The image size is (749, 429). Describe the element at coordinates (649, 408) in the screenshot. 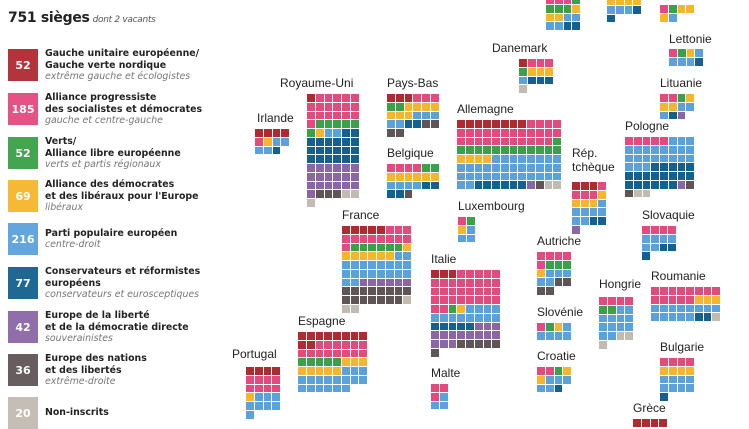

I see `country-label: Grèce` at that location.